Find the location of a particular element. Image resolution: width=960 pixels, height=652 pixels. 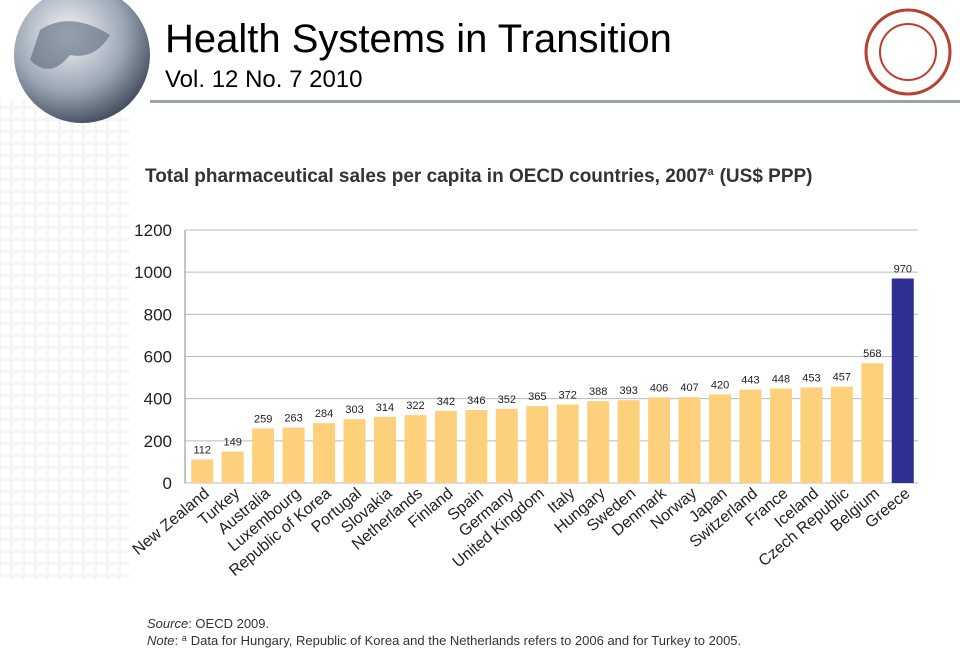

value-label: 568 is located at coordinates (872, 354).